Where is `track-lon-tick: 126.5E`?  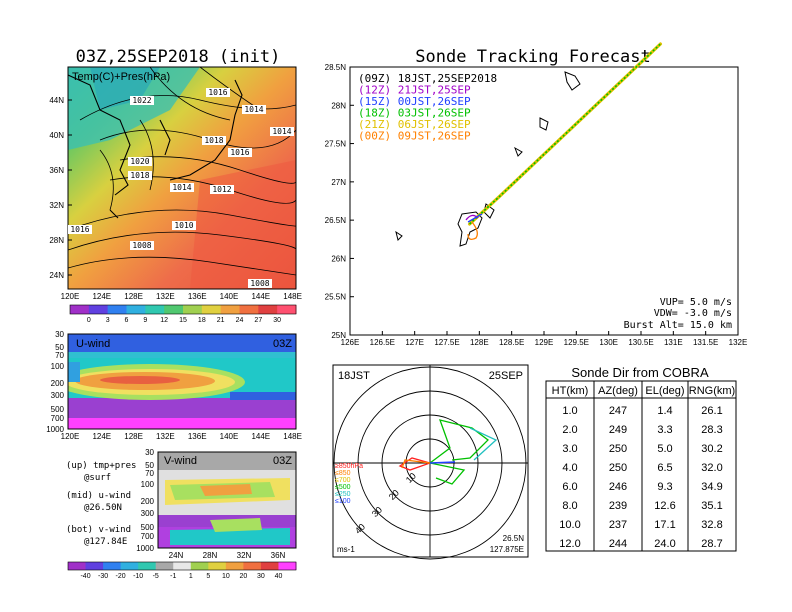 track-lon-tick: 126.5E is located at coordinates (382, 342).